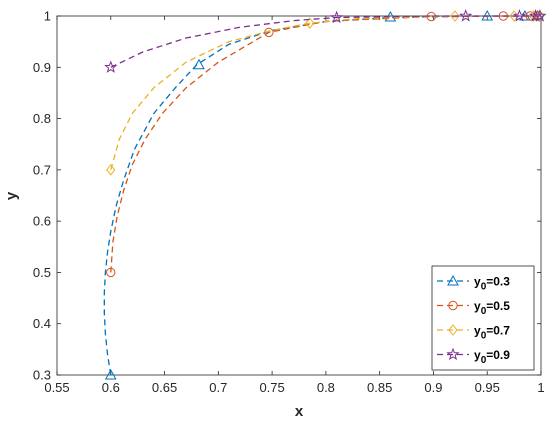  What do you see at coordinates (299, 411) in the screenshot?
I see `x-axis-label: x` at bounding box center [299, 411].